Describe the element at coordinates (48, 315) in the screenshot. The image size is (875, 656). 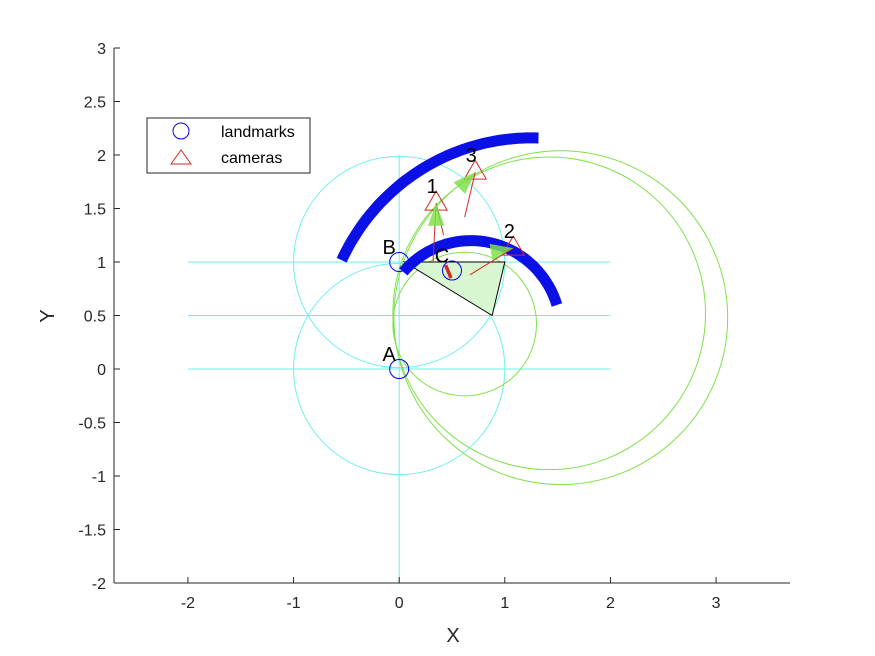
I see `y-axis-label: Y` at that location.